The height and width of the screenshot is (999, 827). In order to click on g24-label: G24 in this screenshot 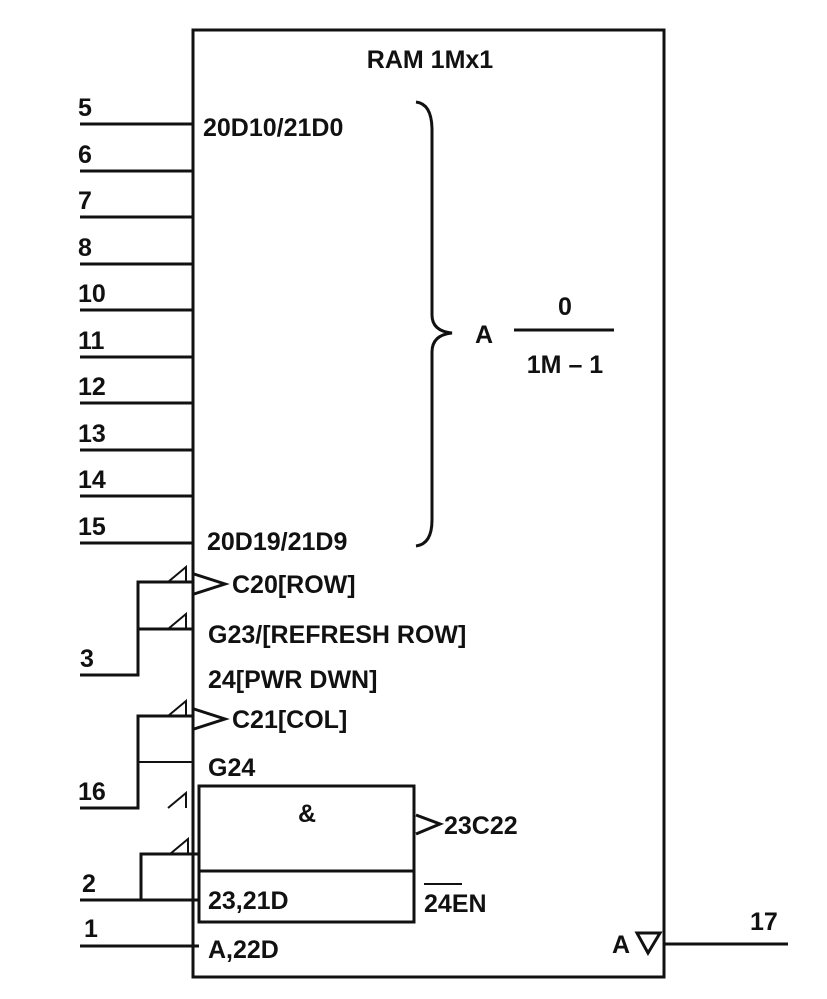, I will do `click(231, 768)`.